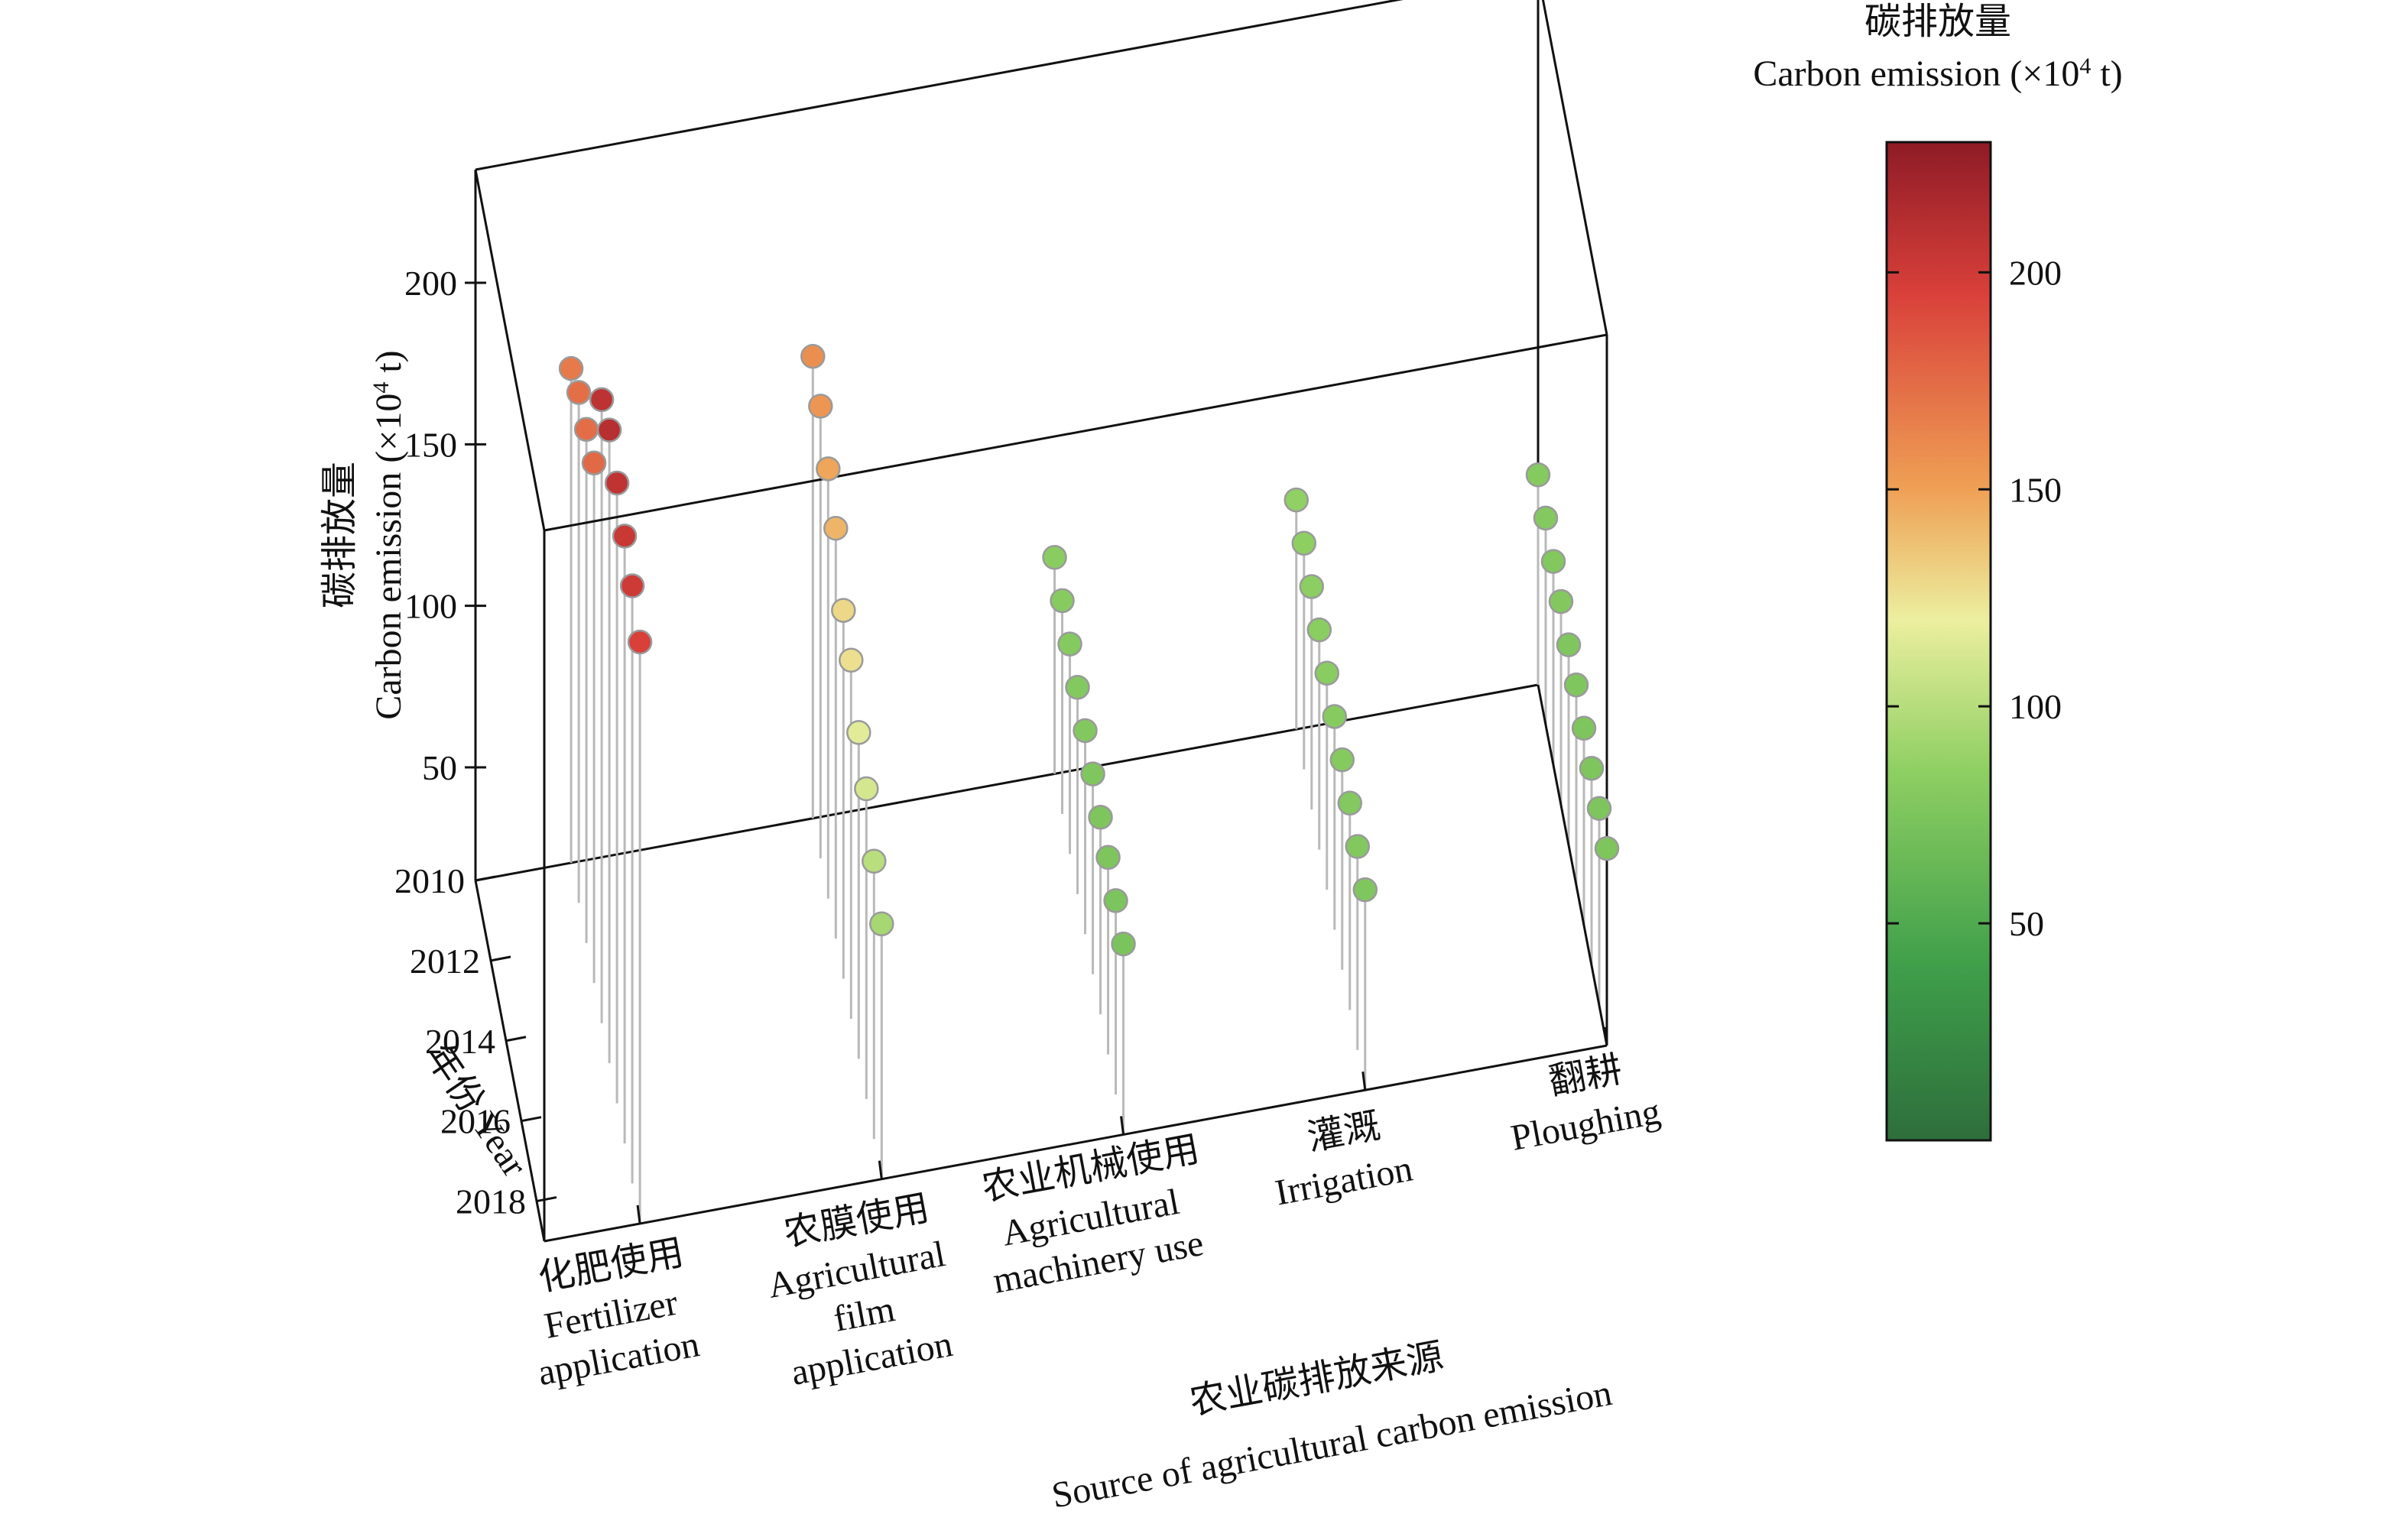  Describe the element at coordinates (867, 789) in the screenshot. I see `data-point-s1-y2017` at that location.